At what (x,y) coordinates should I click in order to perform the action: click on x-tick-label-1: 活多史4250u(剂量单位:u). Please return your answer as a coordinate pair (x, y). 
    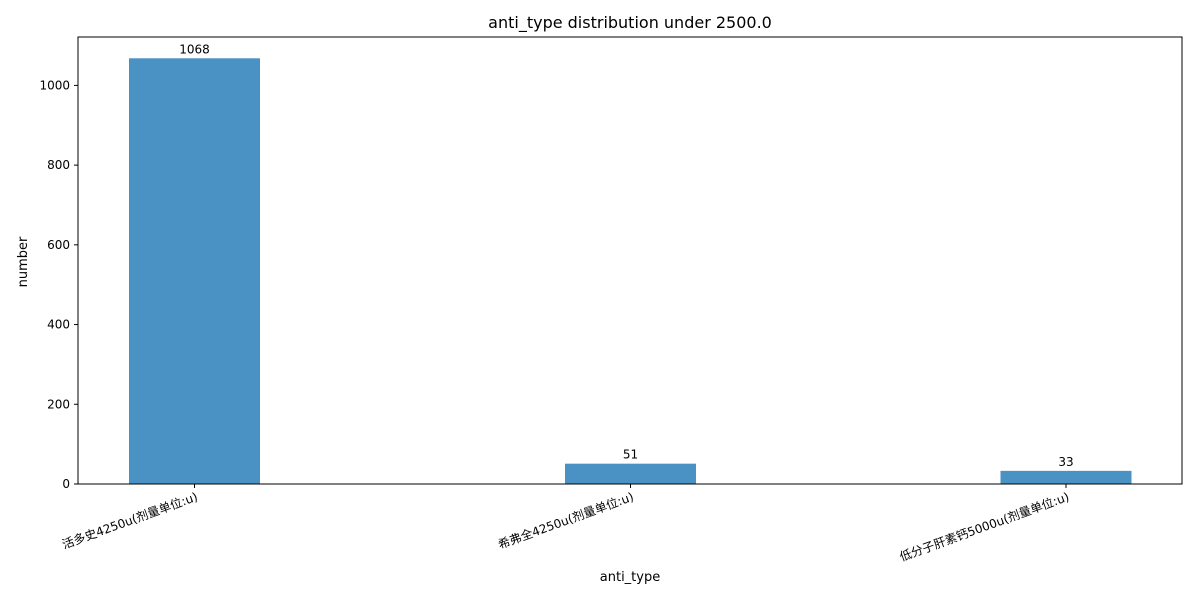
    Looking at the image, I should click on (130, 520).